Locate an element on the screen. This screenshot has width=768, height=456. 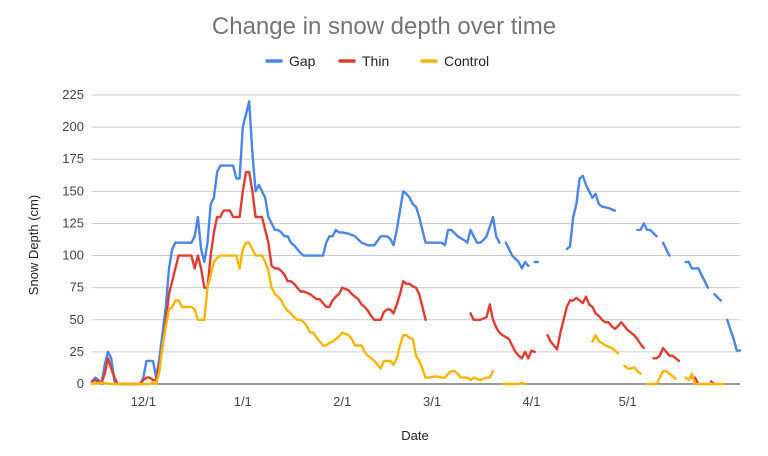
y-tick-label: 75 is located at coordinates (77, 287).